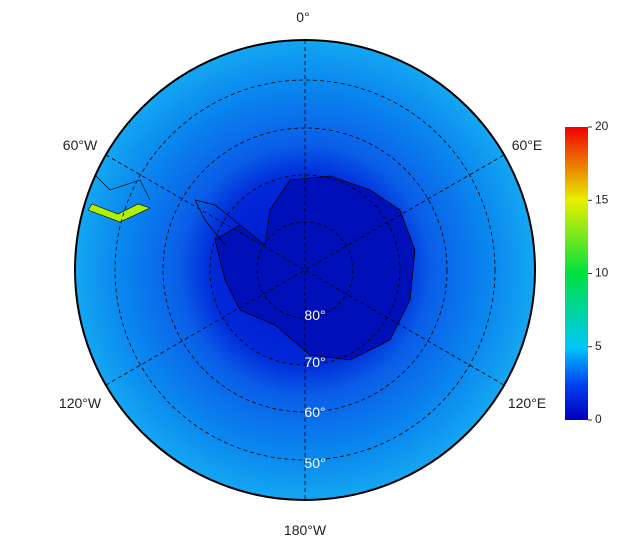 The height and width of the screenshot is (552, 625). I want to click on lat-label: 80°, so click(314, 315).